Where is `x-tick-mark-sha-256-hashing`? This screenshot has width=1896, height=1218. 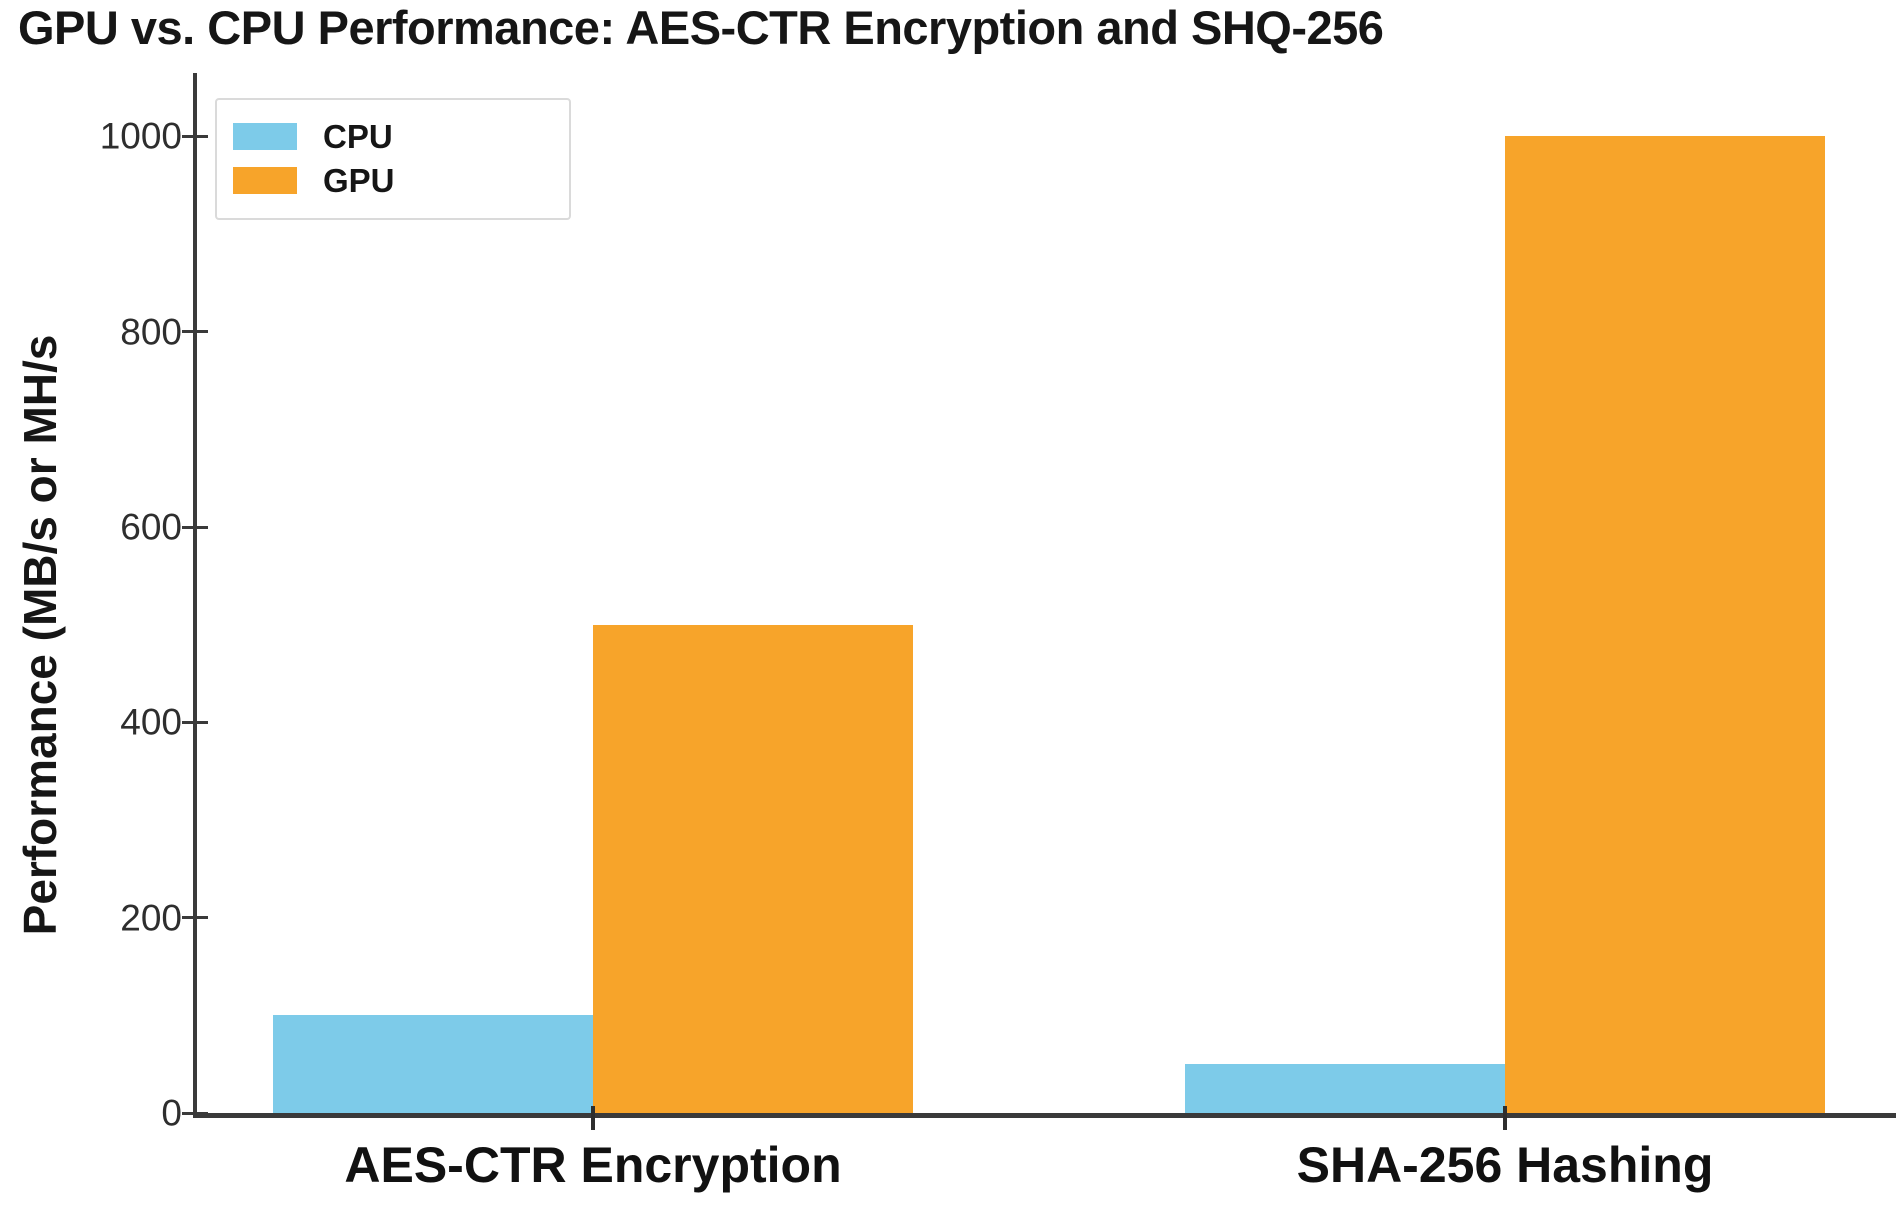 x-tick-mark-sha-256-hashing is located at coordinates (1505, 1118).